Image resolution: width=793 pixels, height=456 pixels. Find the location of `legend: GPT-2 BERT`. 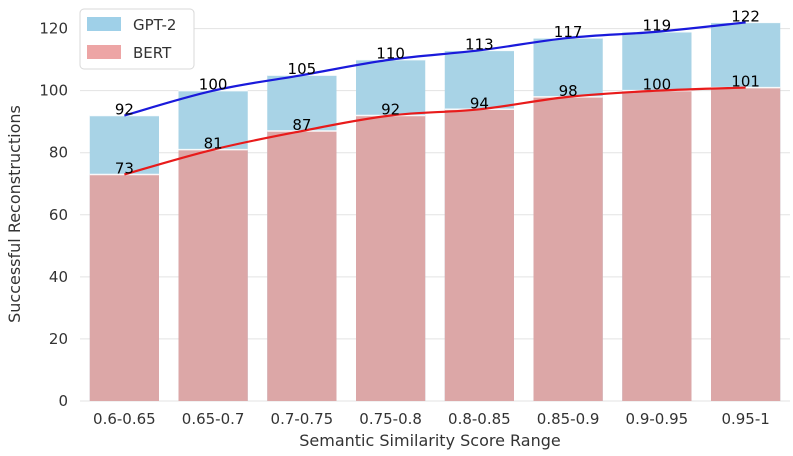

legend: GPT-2 BERT is located at coordinates (137, 39).